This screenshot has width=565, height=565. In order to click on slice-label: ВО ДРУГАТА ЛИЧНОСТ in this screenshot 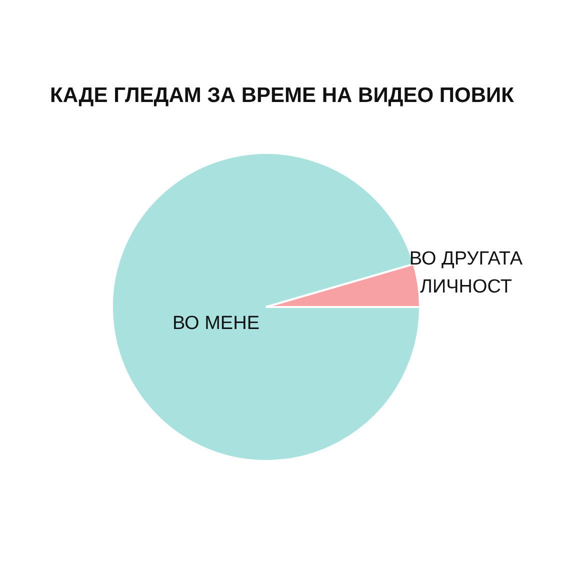, I will do `click(466, 273)`.